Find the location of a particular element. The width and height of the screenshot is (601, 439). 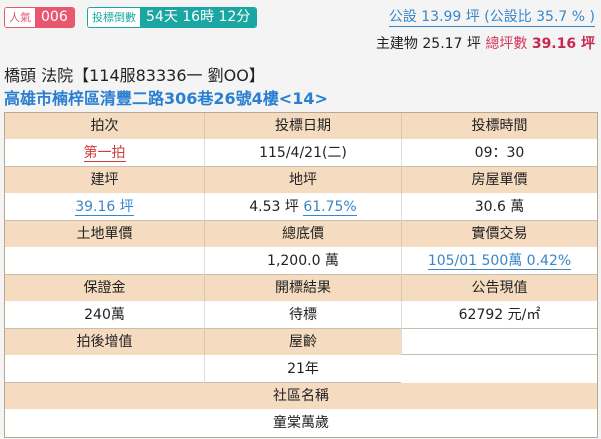

case-title: 橋頭 法院【114服83336一 劉OO】 is located at coordinates (134, 75).